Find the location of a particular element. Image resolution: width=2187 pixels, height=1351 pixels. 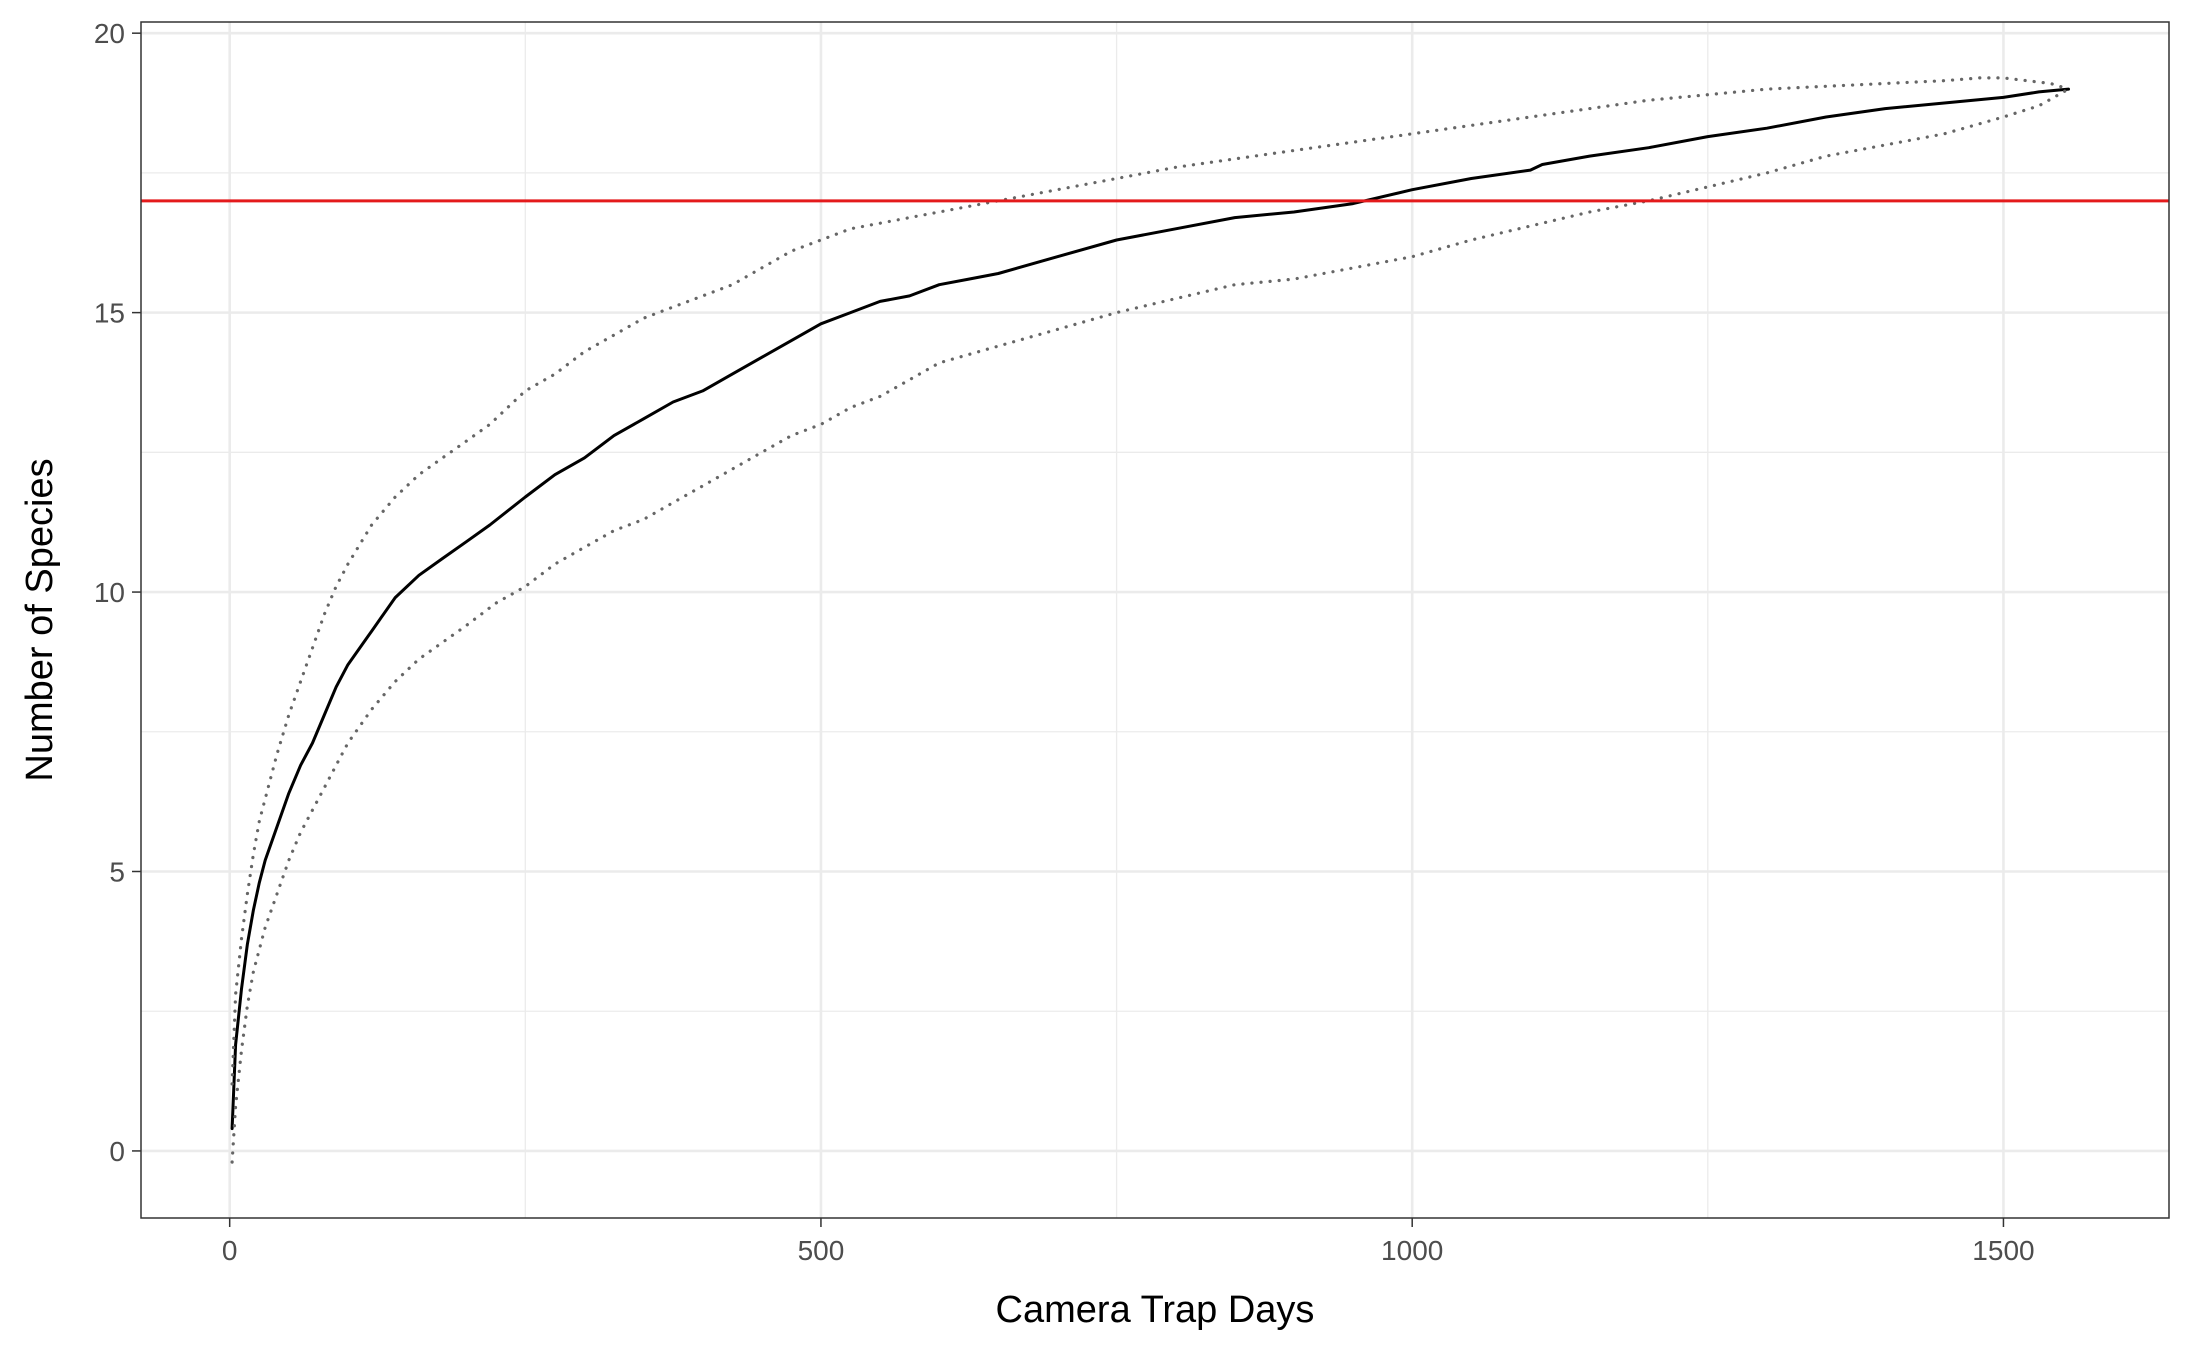

x-tick-label: 1500 is located at coordinates (2003, 1250).